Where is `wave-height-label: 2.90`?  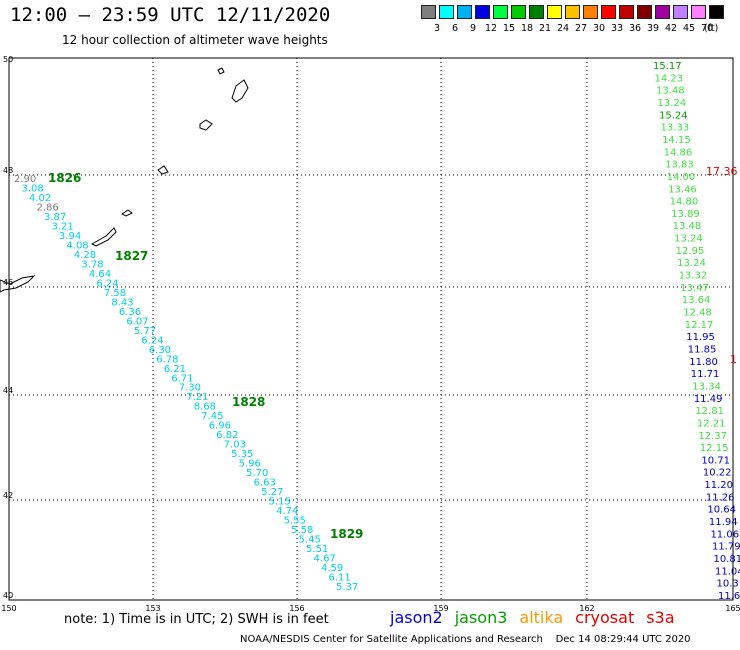 wave-height-label: 2.90 is located at coordinates (25, 179).